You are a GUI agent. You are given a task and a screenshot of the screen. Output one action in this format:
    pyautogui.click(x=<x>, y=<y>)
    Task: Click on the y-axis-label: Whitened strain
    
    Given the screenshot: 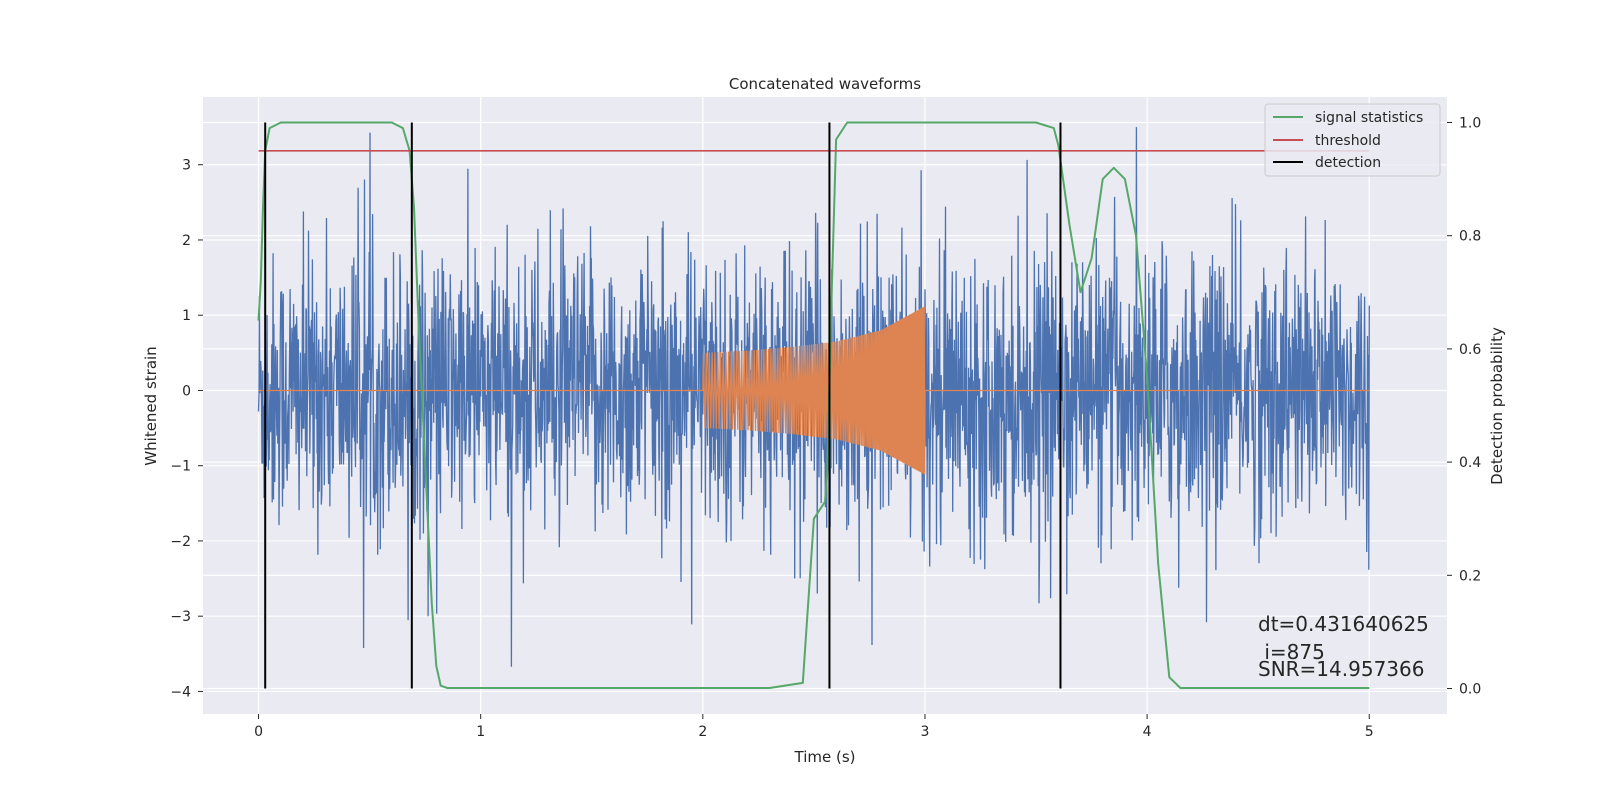 What is the action you would take?
    pyautogui.click(x=151, y=405)
    